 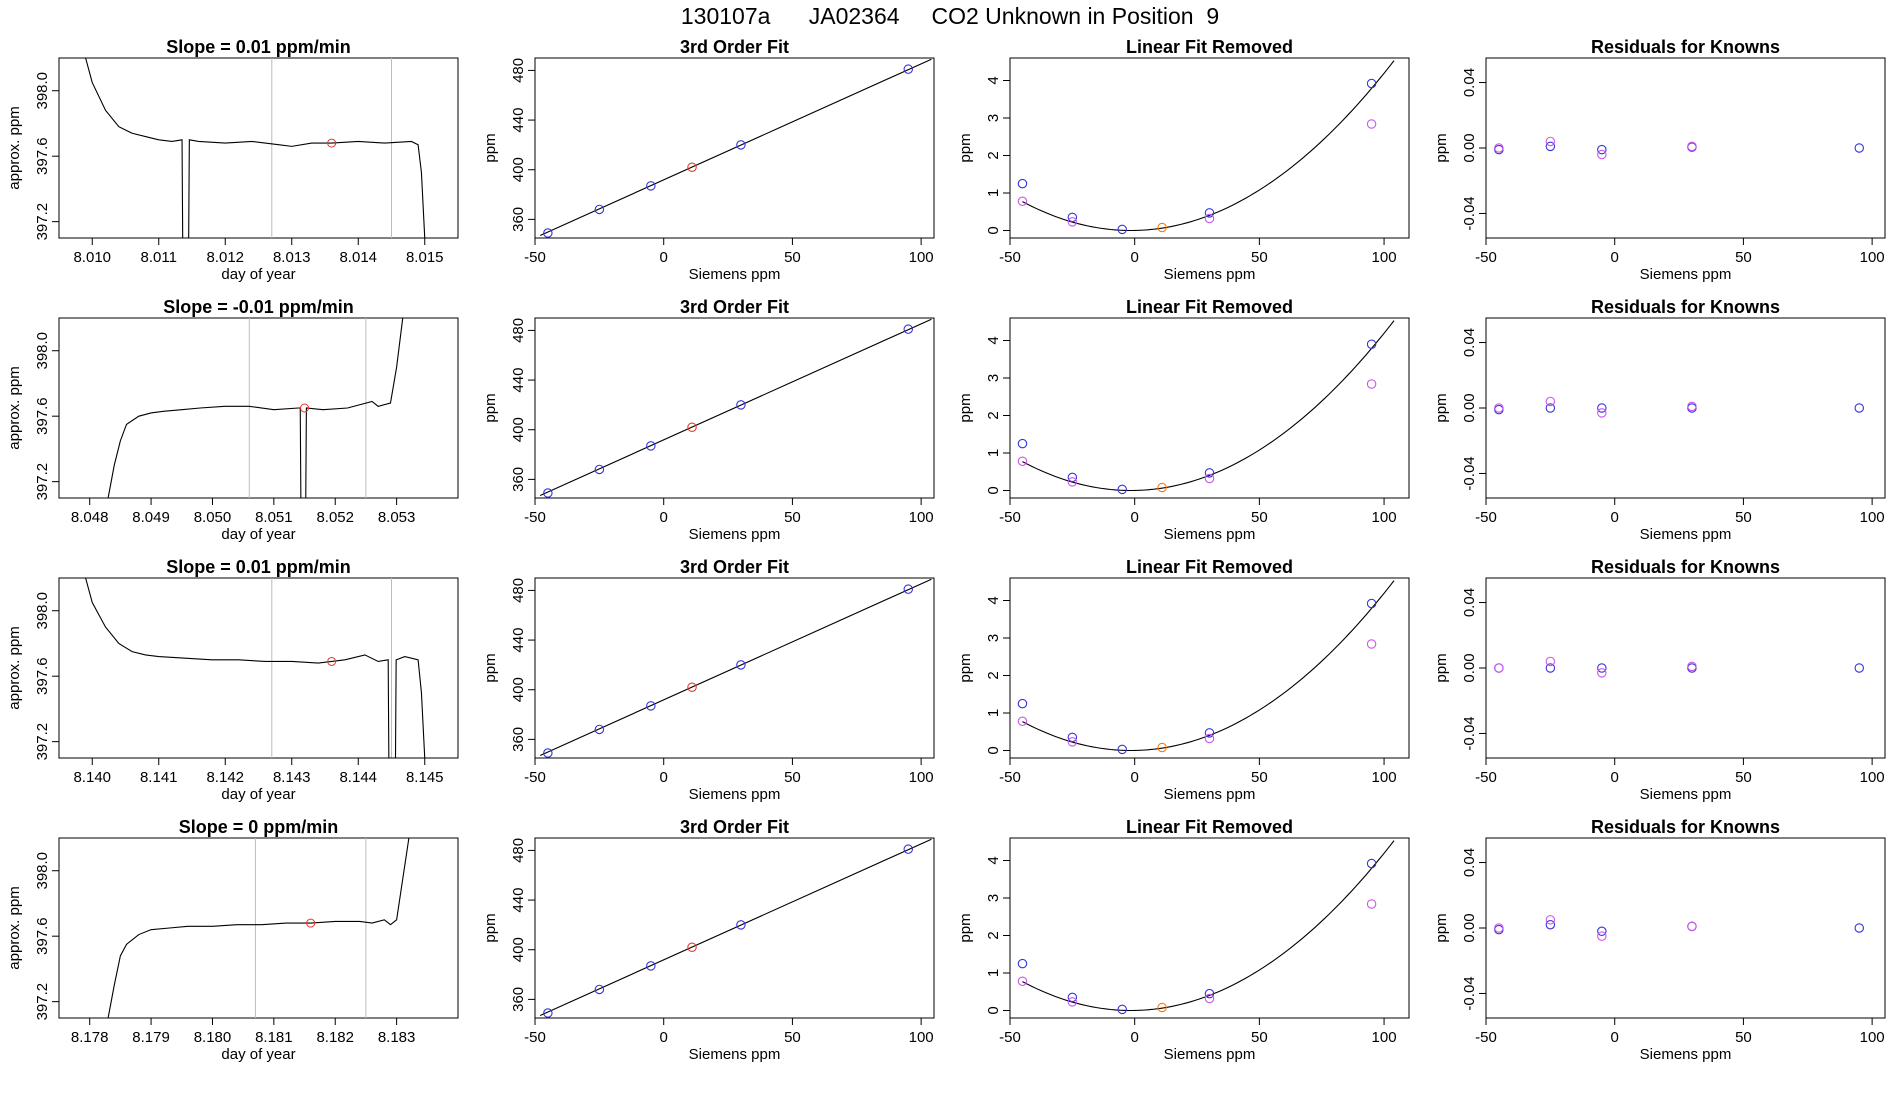 I want to click on chart-title: 3rd Order Fit, so click(x=734, y=47).